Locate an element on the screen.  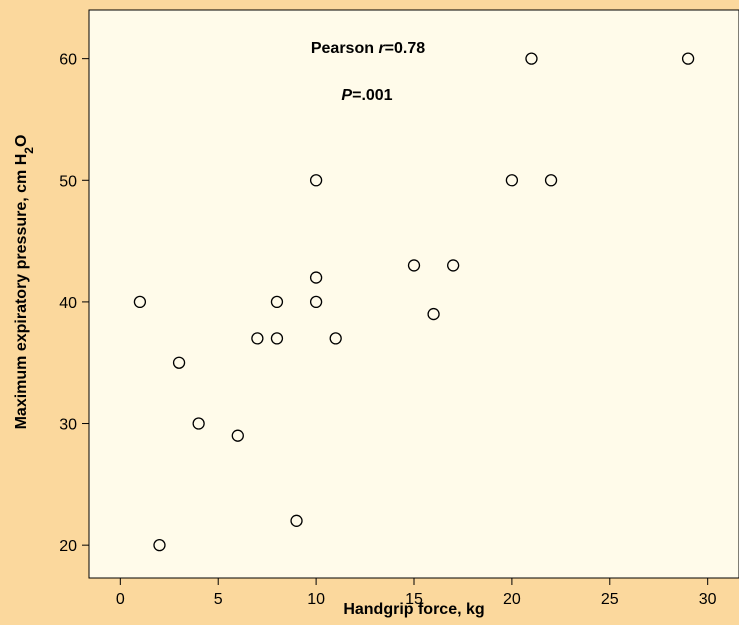
p-value-annotation: P=.001 is located at coordinates (366, 95).